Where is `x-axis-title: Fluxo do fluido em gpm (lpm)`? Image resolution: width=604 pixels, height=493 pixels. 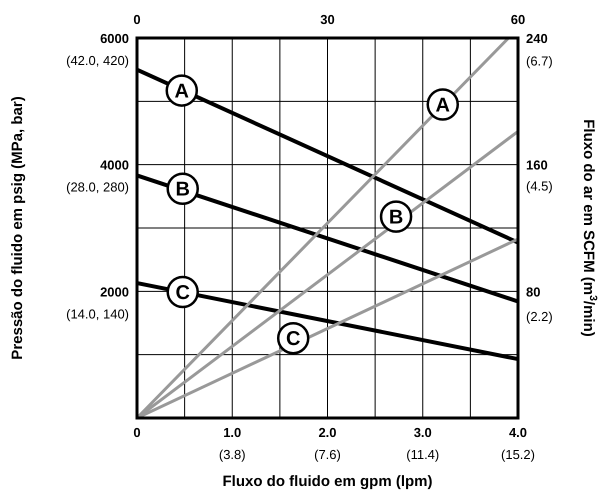
x-axis-title: Fluxo do fluido em gpm (lpm) is located at coordinates (327, 481).